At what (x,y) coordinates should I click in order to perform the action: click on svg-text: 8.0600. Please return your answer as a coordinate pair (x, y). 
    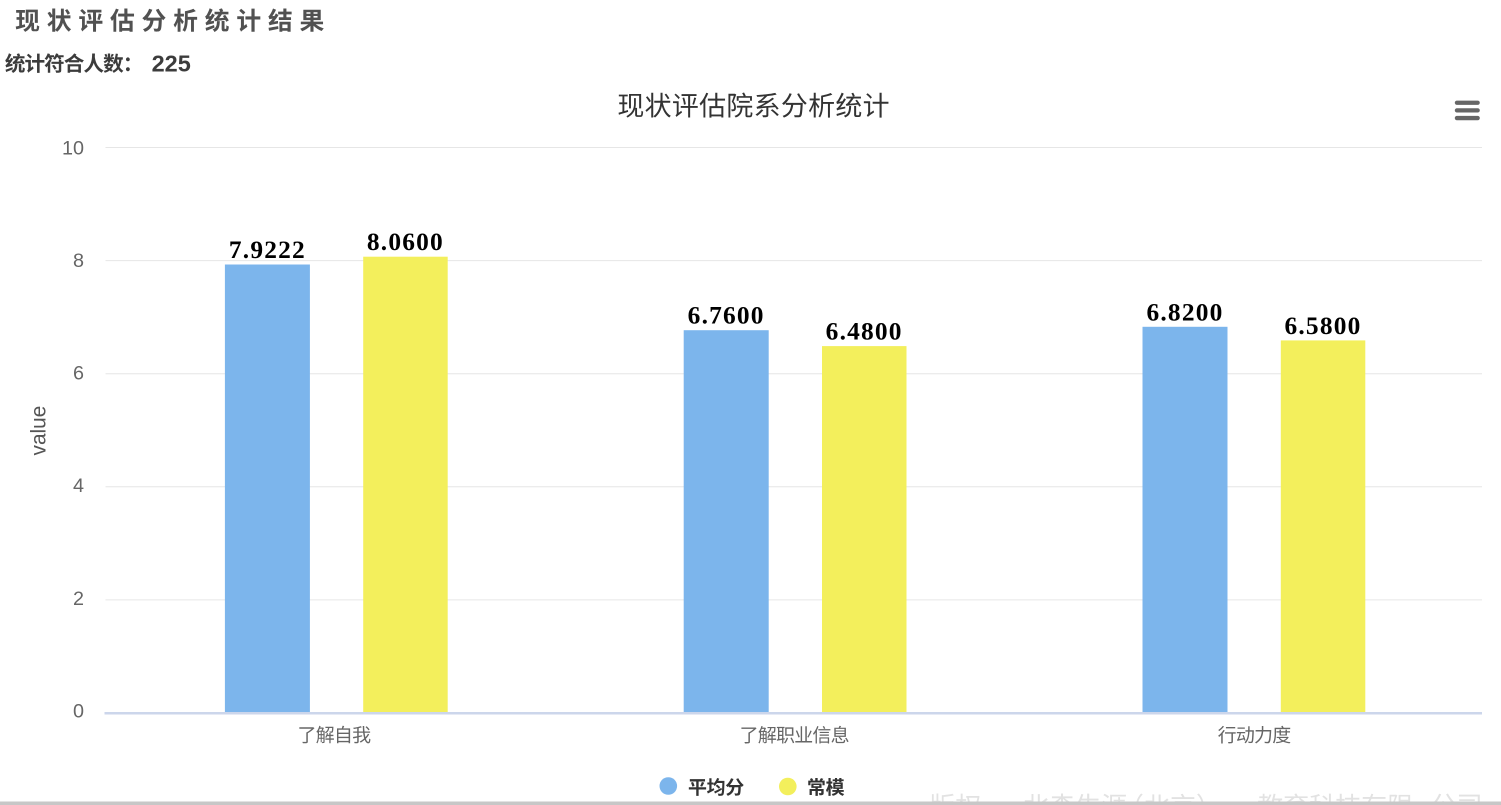
    Looking at the image, I should click on (405, 242).